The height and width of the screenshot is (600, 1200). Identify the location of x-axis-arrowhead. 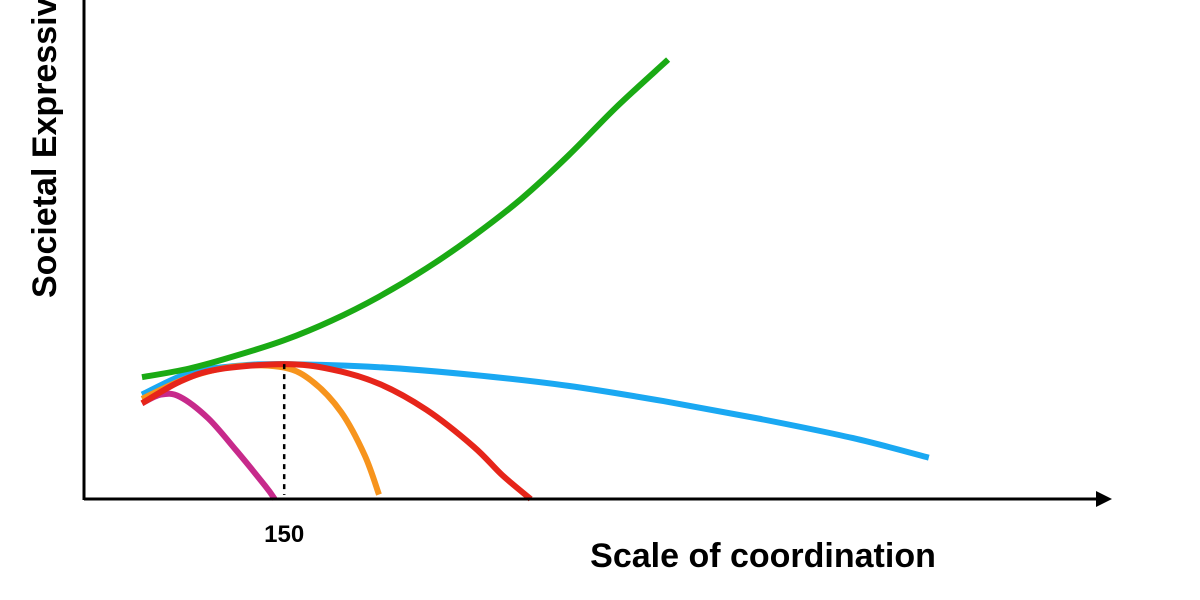
(1104, 499).